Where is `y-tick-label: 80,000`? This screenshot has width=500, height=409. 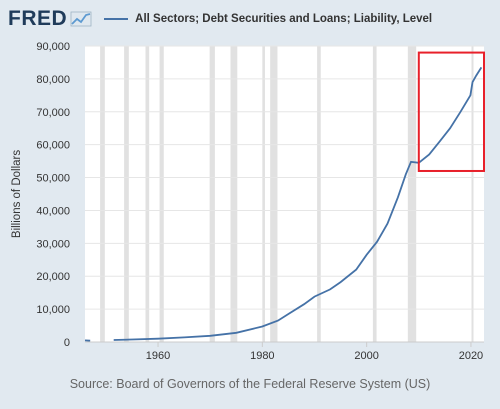
y-tick-label: 80,000 is located at coordinates (53, 80).